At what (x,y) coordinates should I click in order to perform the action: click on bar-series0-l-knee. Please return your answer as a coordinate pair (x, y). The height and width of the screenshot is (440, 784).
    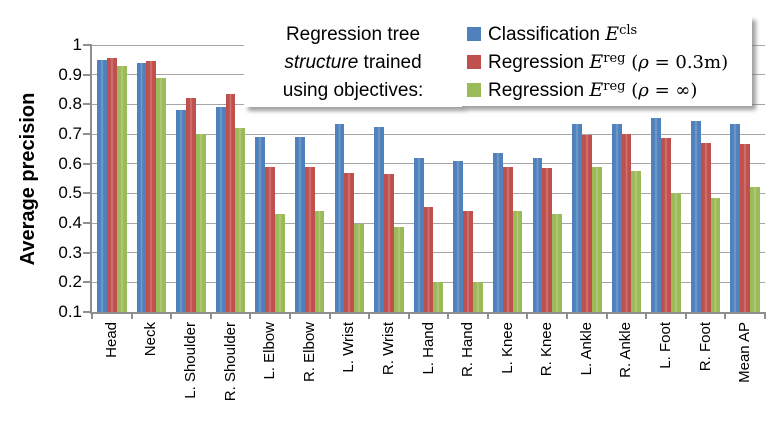
    Looking at the image, I should click on (497, 232).